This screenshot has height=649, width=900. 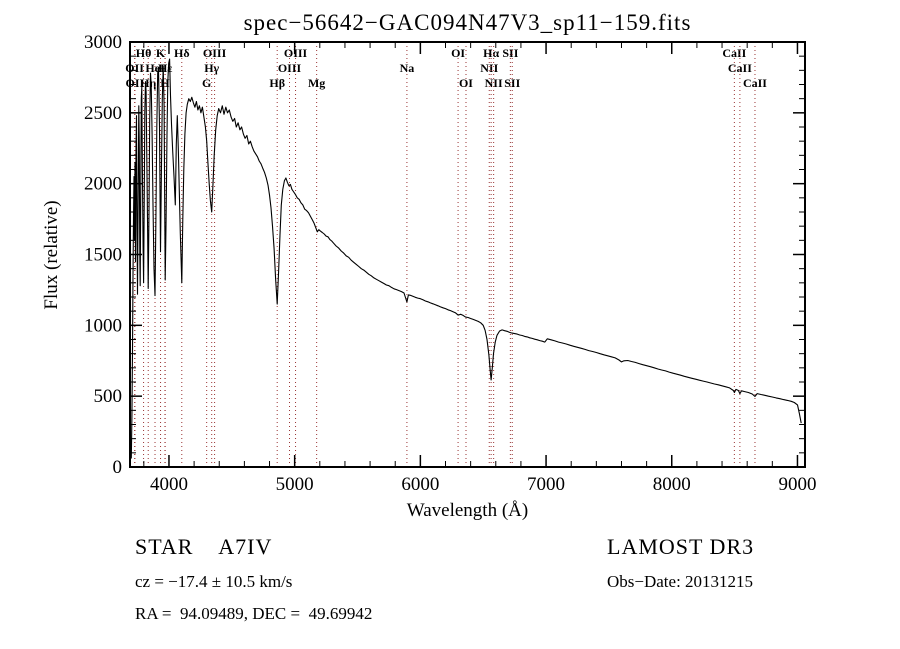 I want to click on spectral-line-label: K, so click(x=161, y=53).